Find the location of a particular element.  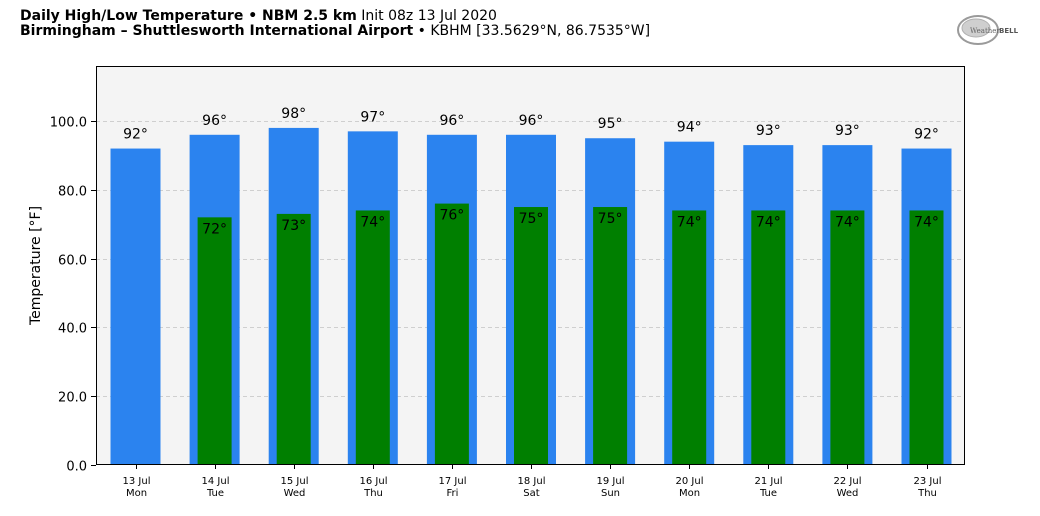

y-tick-label: 0.0 is located at coordinates (76, 467).